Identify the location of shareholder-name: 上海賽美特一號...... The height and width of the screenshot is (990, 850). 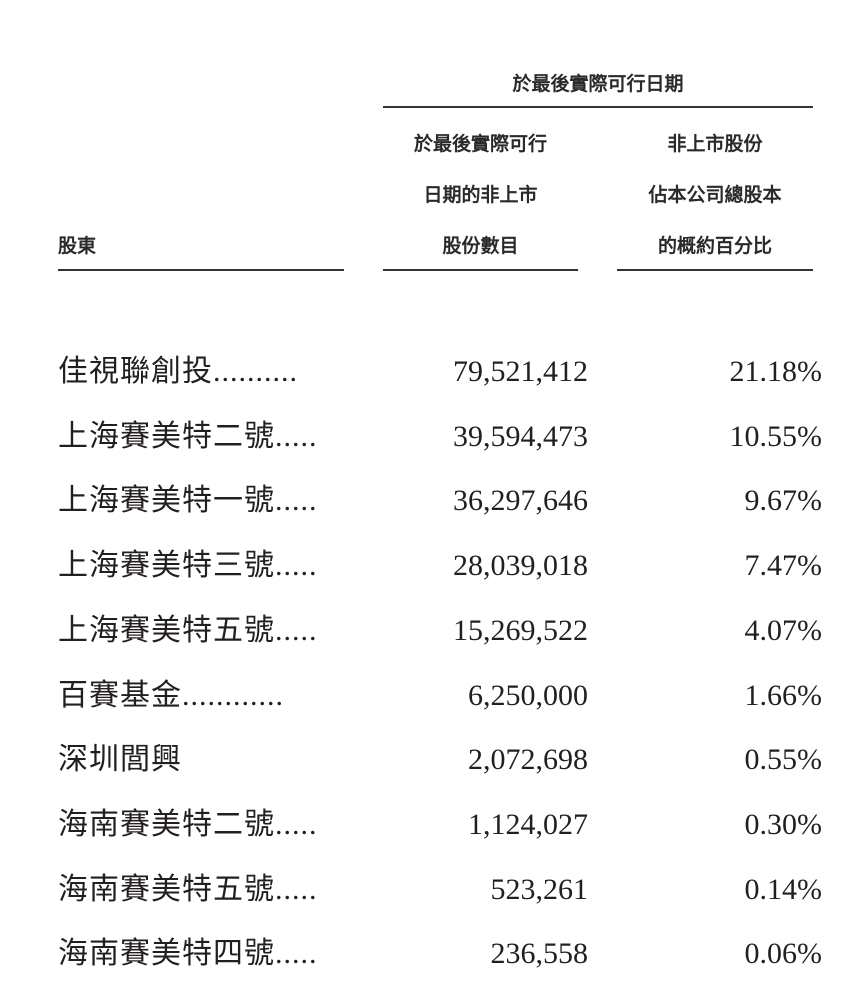
(188, 501).